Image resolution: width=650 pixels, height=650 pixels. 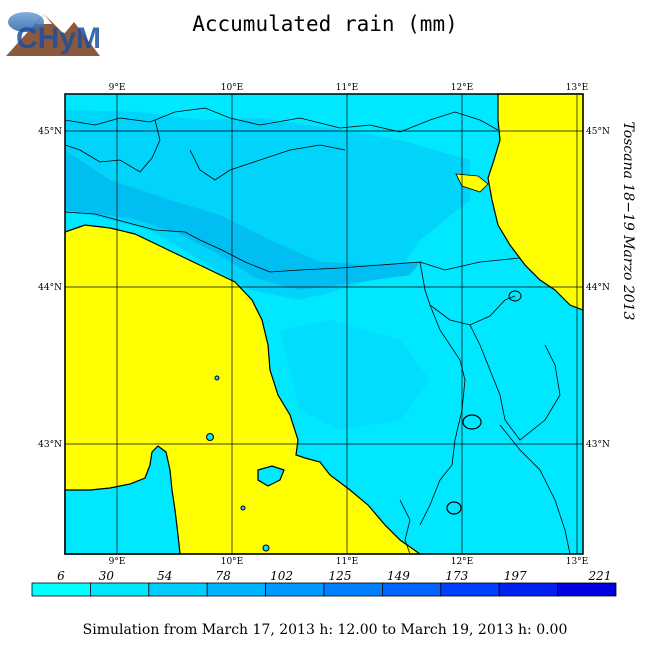 I want to click on lon-ticks-bottom: 9°E 10°E 11°E 12°E 13°E, so click(x=349, y=562).